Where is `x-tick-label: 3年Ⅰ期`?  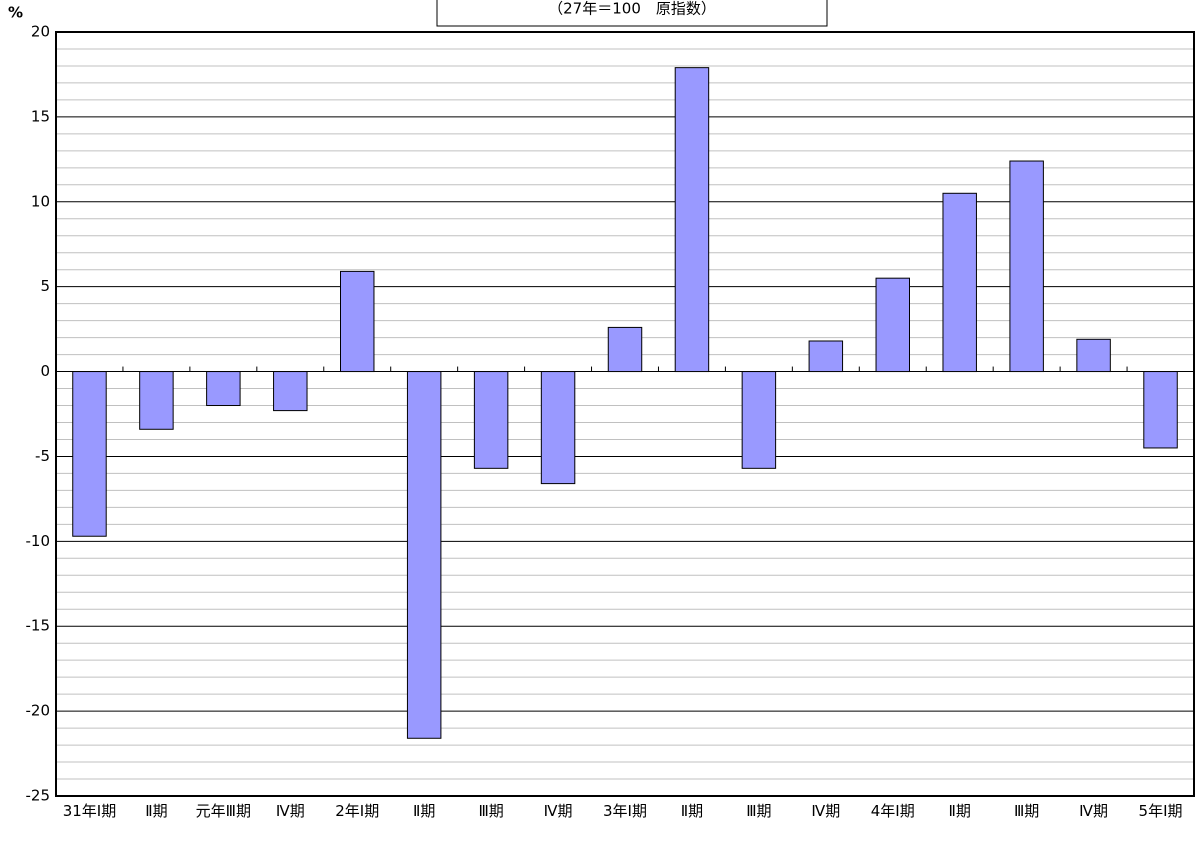
x-tick-label: 3年Ⅰ期 is located at coordinates (625, 811).